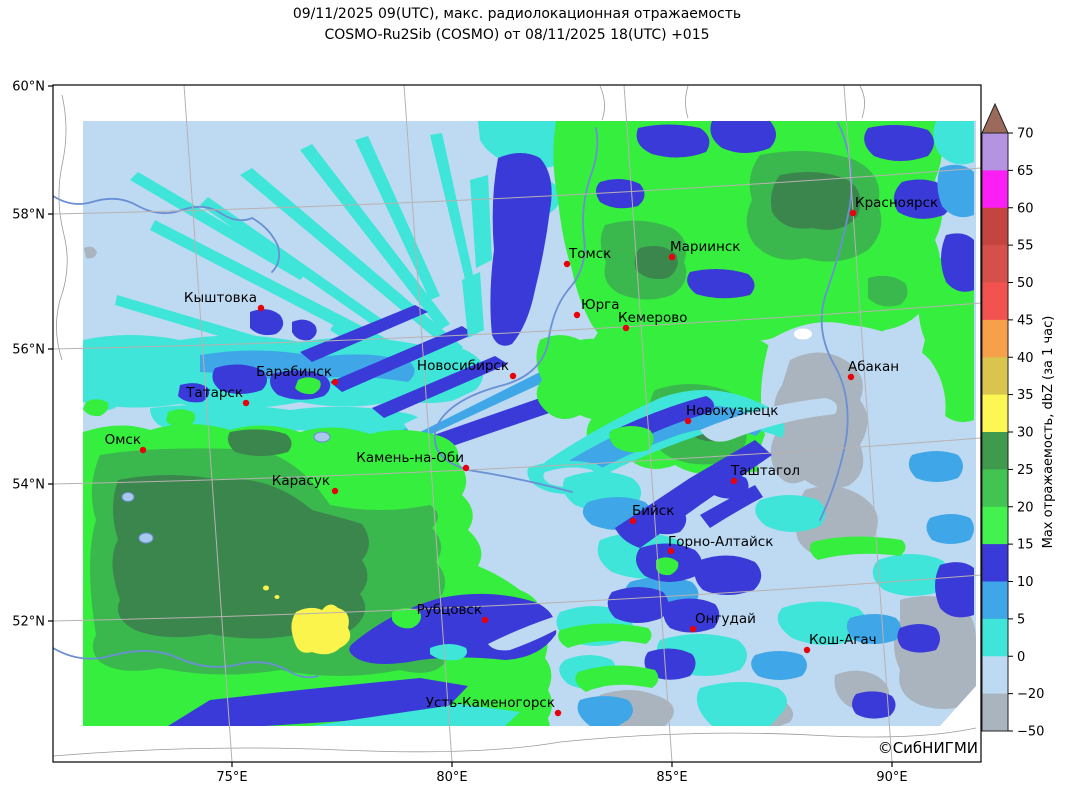 This screenshot has height=791, width=1071. What do you see at coordinates (888, 291) in the screenshot?
I see `reflectivity-region-green2` at bounding box center [888, 291].